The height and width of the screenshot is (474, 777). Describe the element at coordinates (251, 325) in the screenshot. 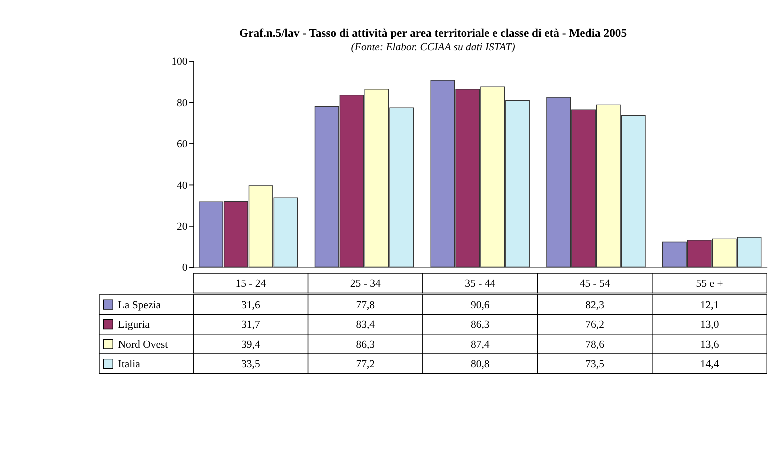

I see `data-label: 31,7` at that location.